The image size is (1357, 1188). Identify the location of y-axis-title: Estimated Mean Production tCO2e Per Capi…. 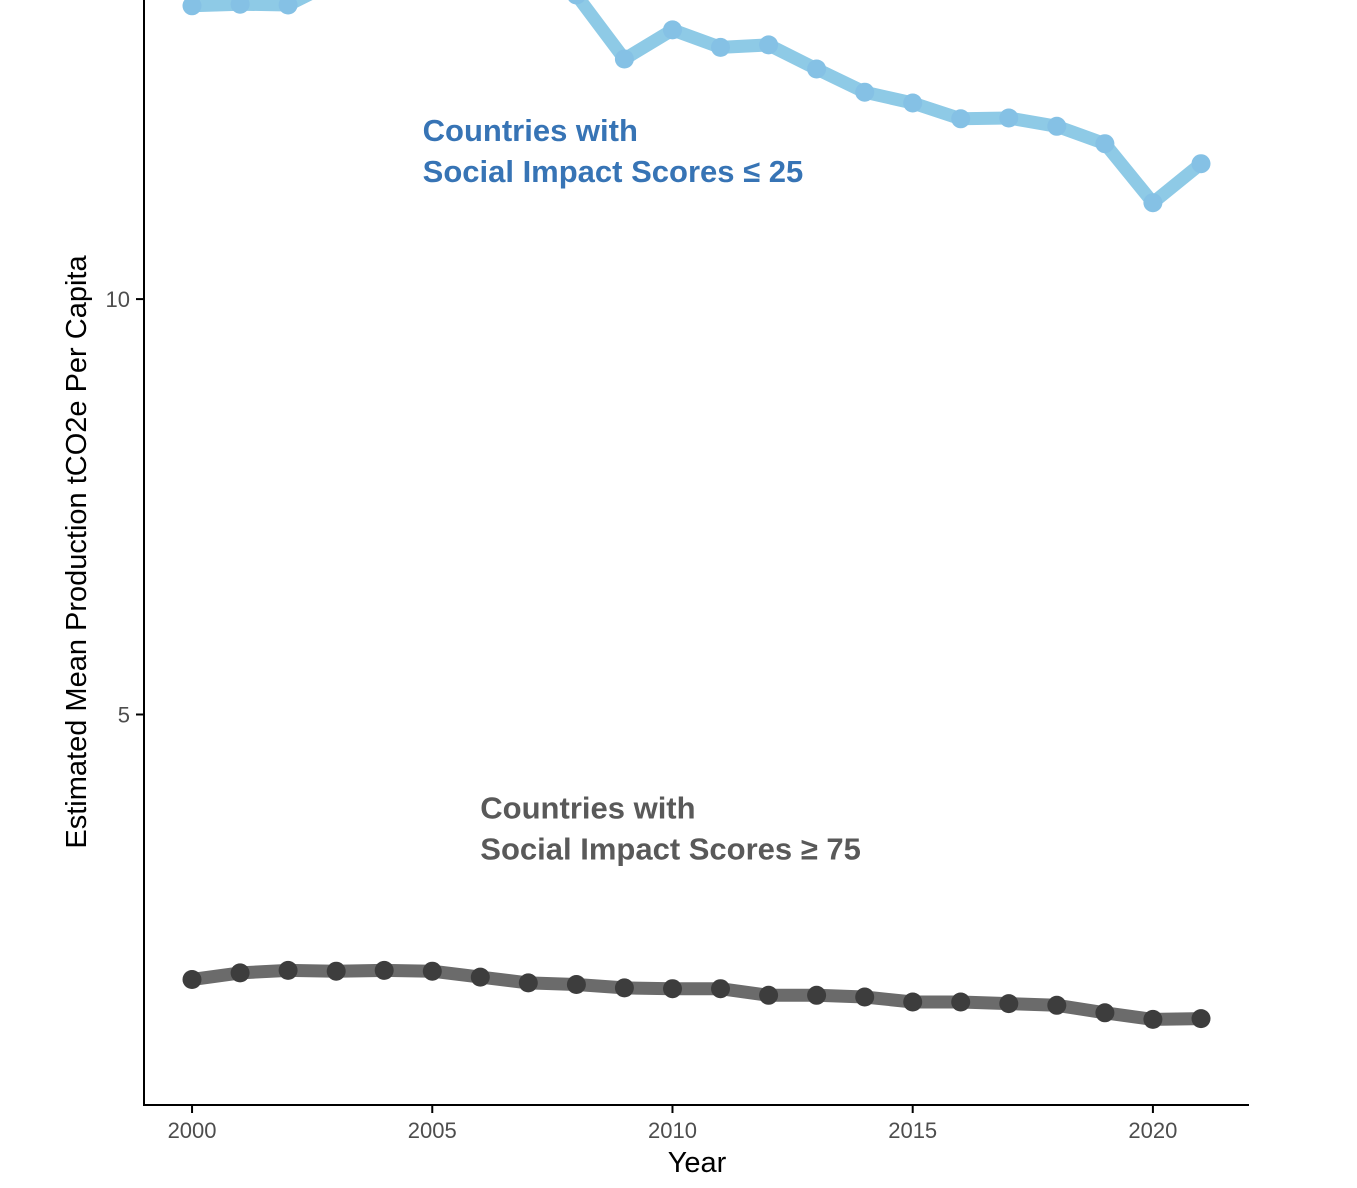
(77, 552).